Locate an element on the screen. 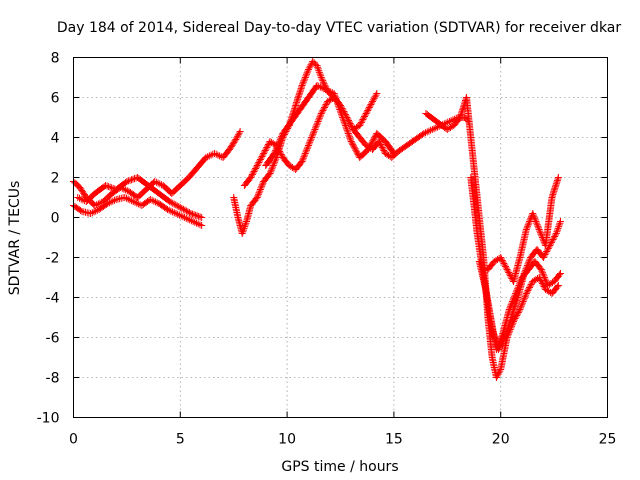  y-tick-label: -2 is located at coordinates (53, 259).